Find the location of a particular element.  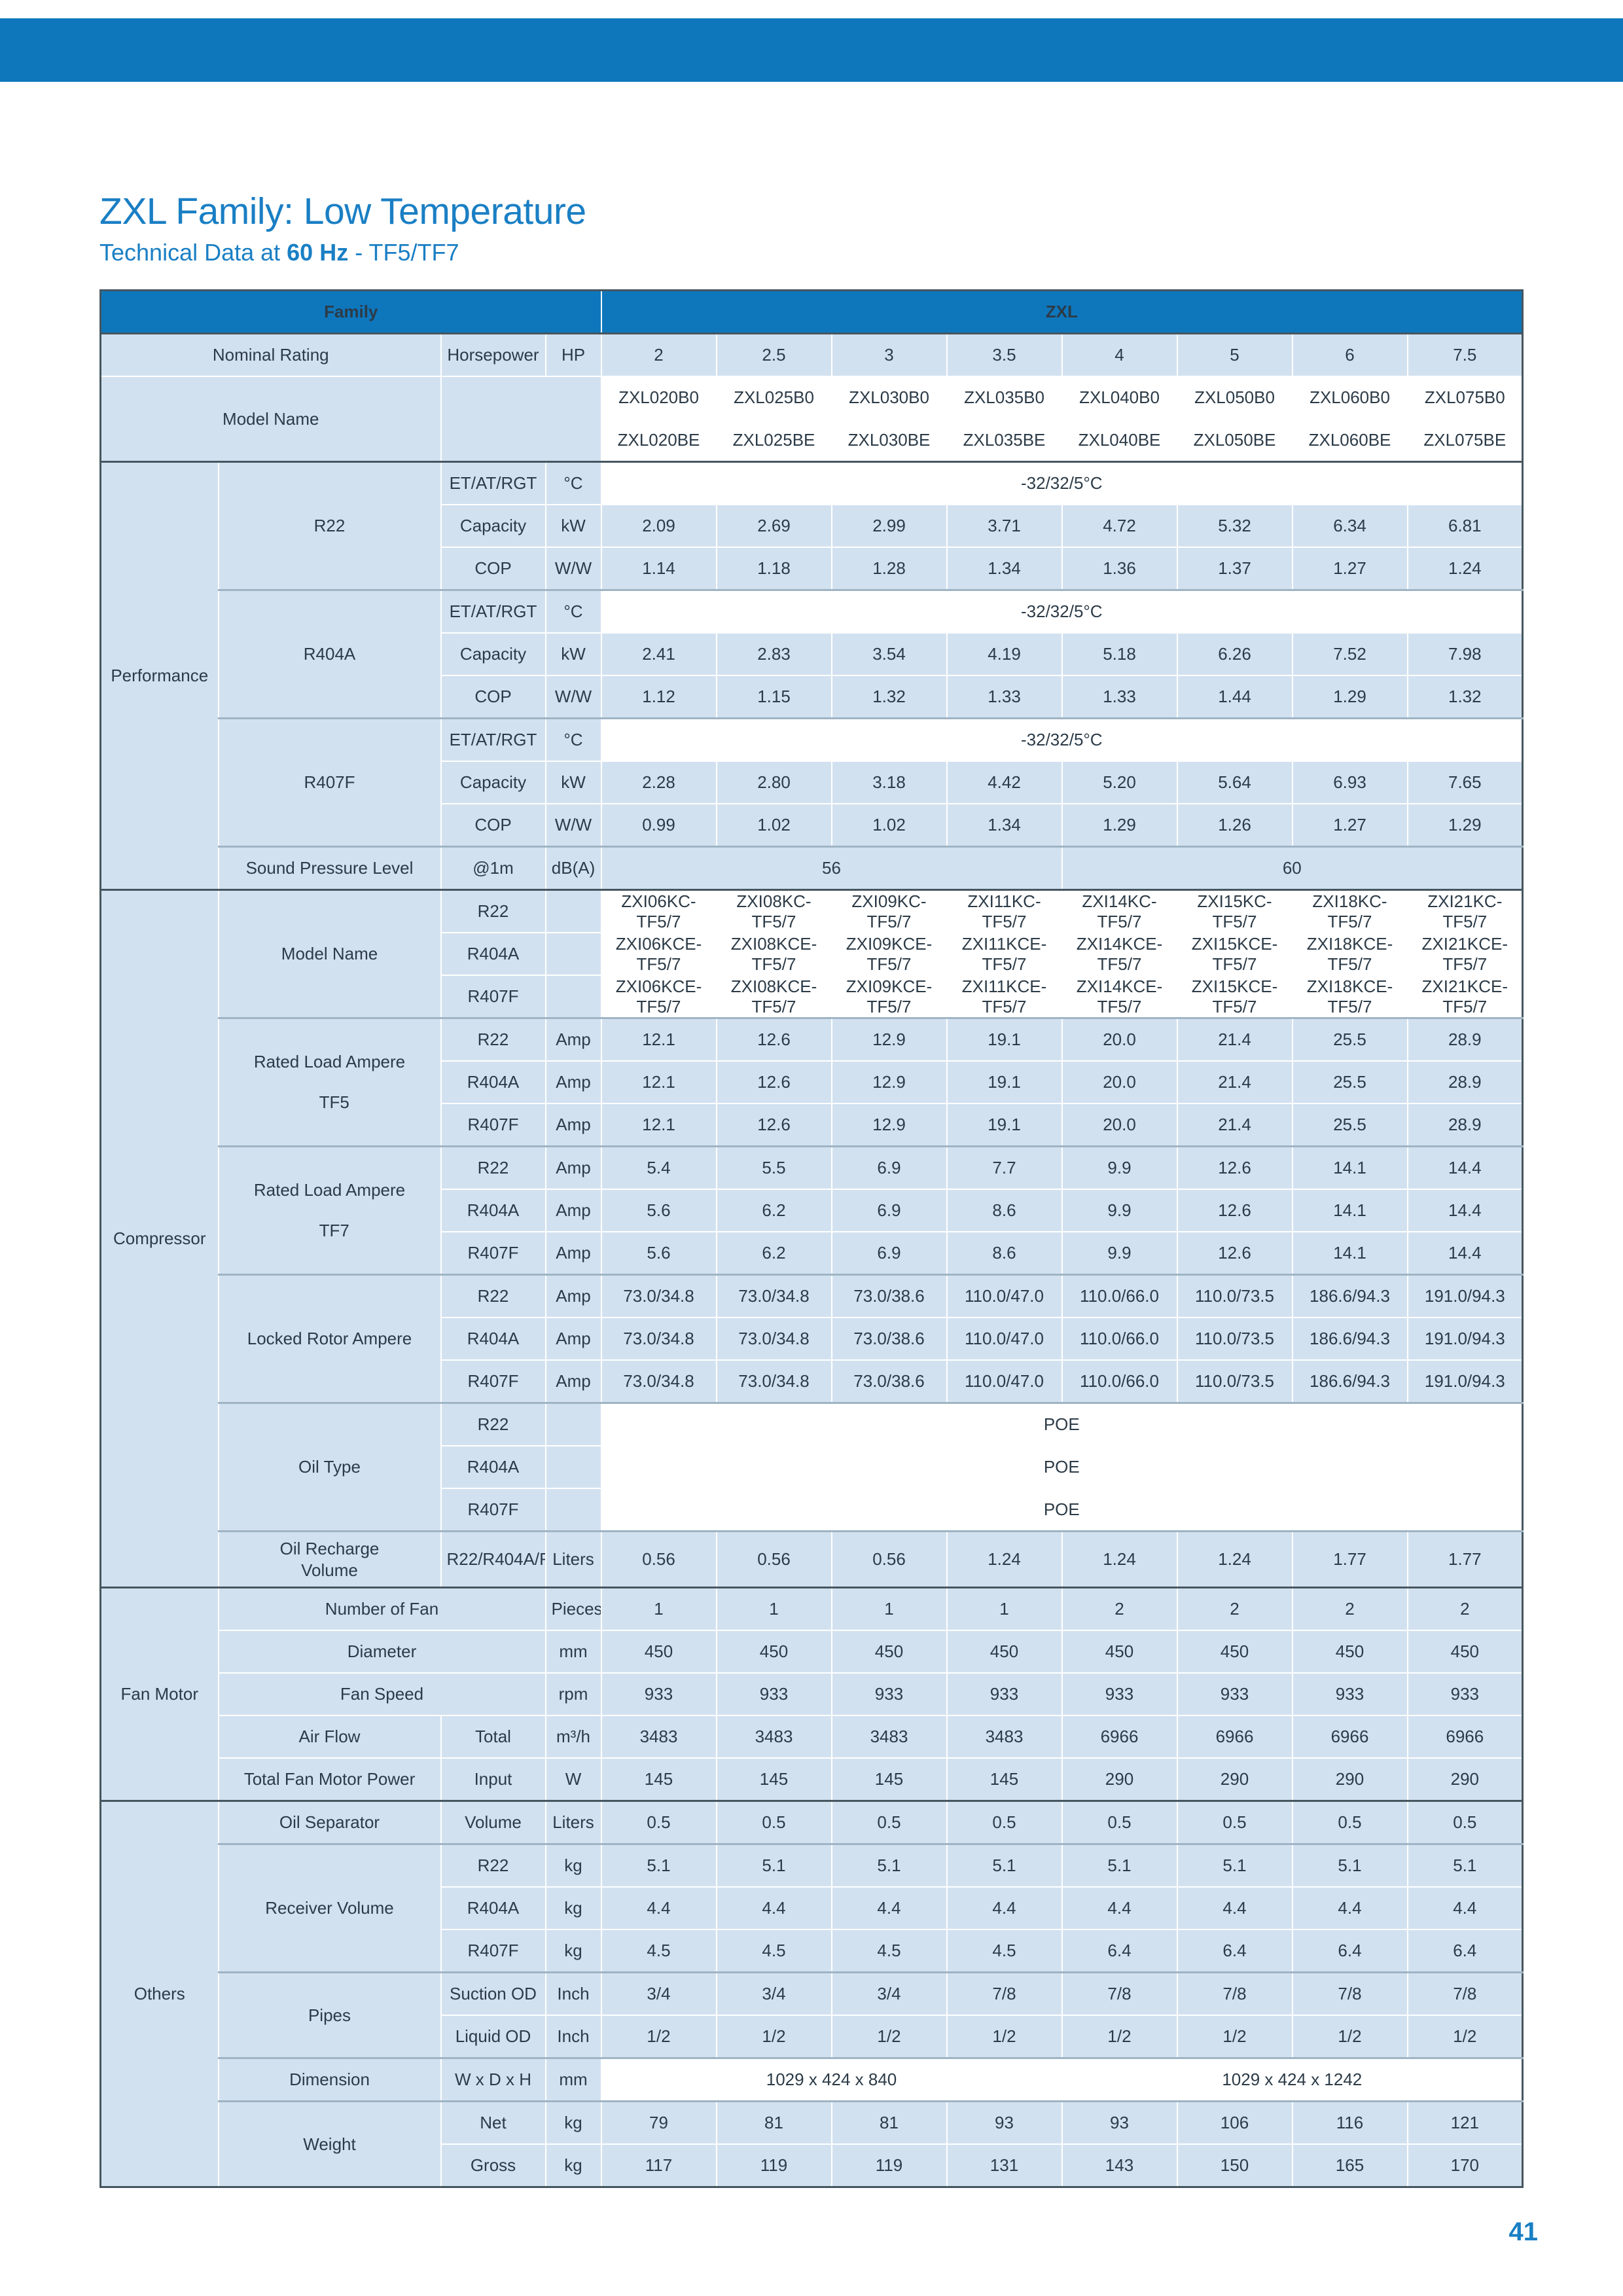

row-label: Locked Rotor Ampere is located at coordinates (330, 1339).